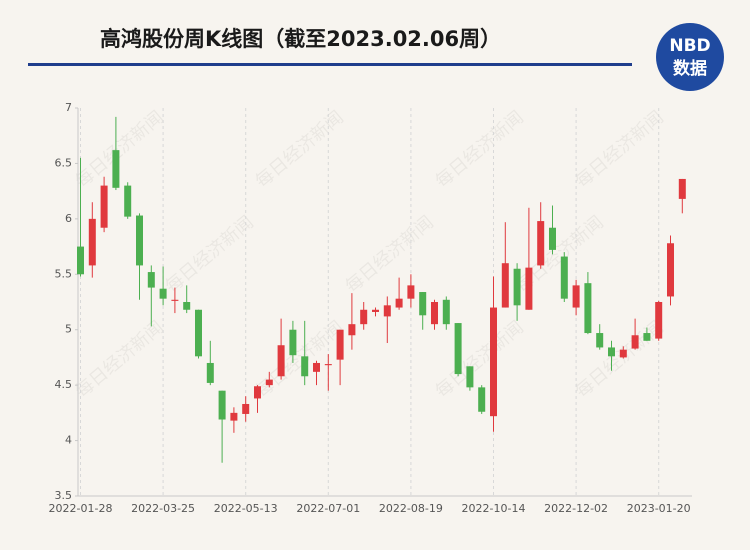  I want to click on x-tick-label: 2022-07-01, so click(328, 508).